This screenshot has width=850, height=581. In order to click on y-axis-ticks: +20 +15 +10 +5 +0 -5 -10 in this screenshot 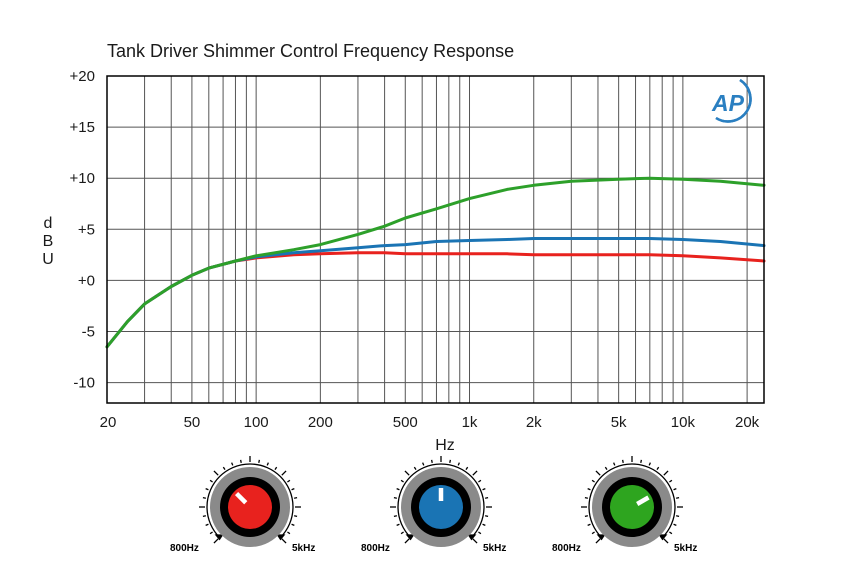, I will do `click(82, 230)`.